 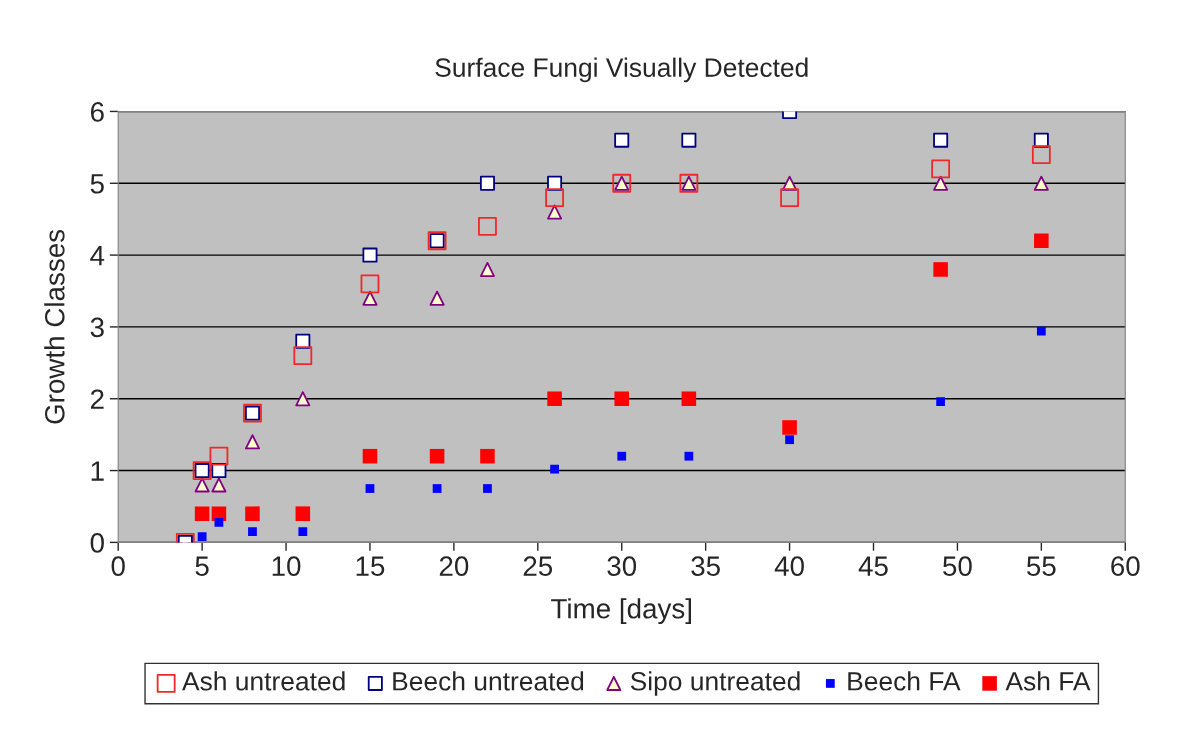 What do you see at coordinates (1125, 566) in the screenshot?
I see `x-tick-label: 60` at bounding box center [1125, 566].